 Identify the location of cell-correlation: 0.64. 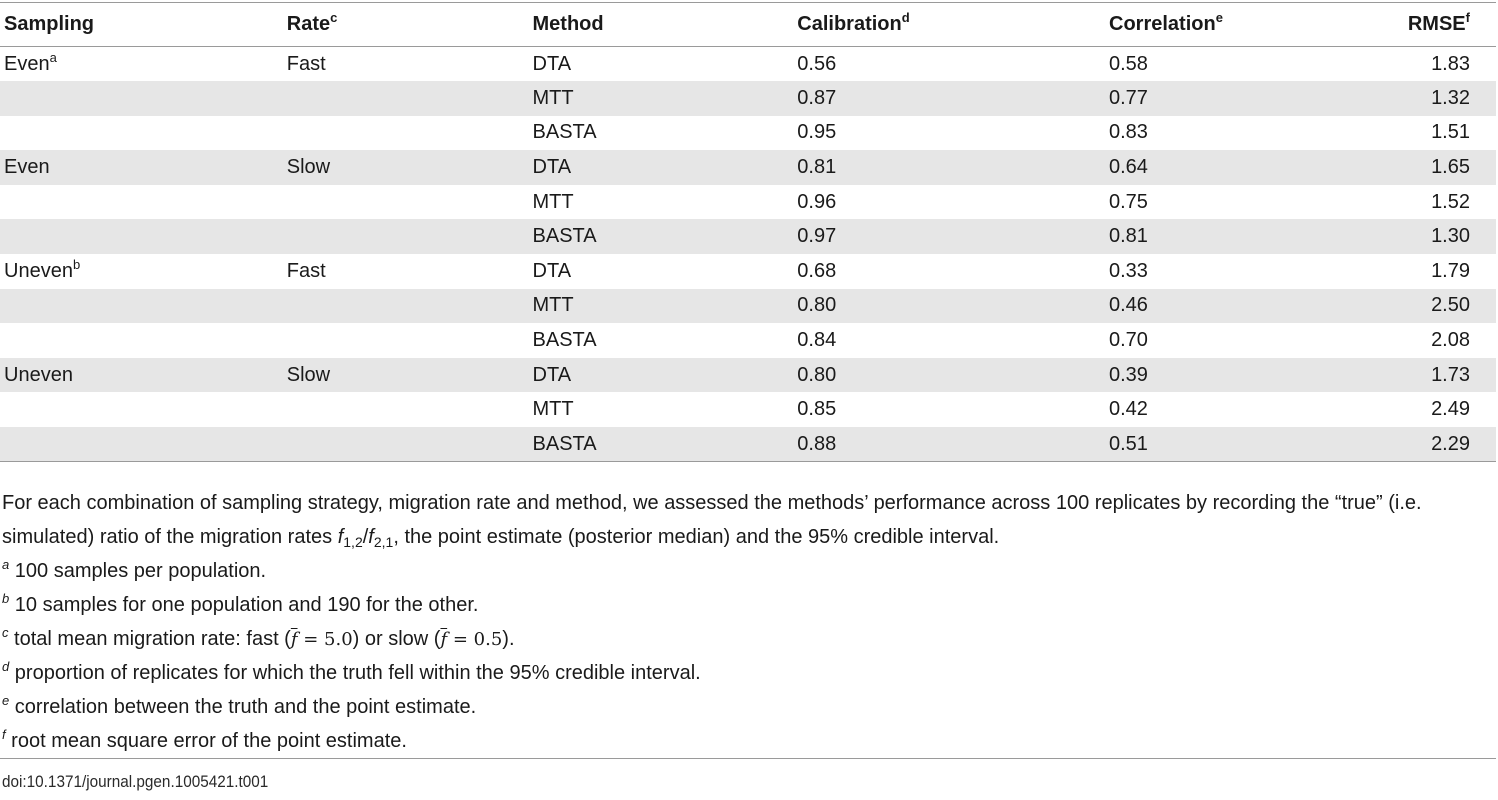
(1254, 167).